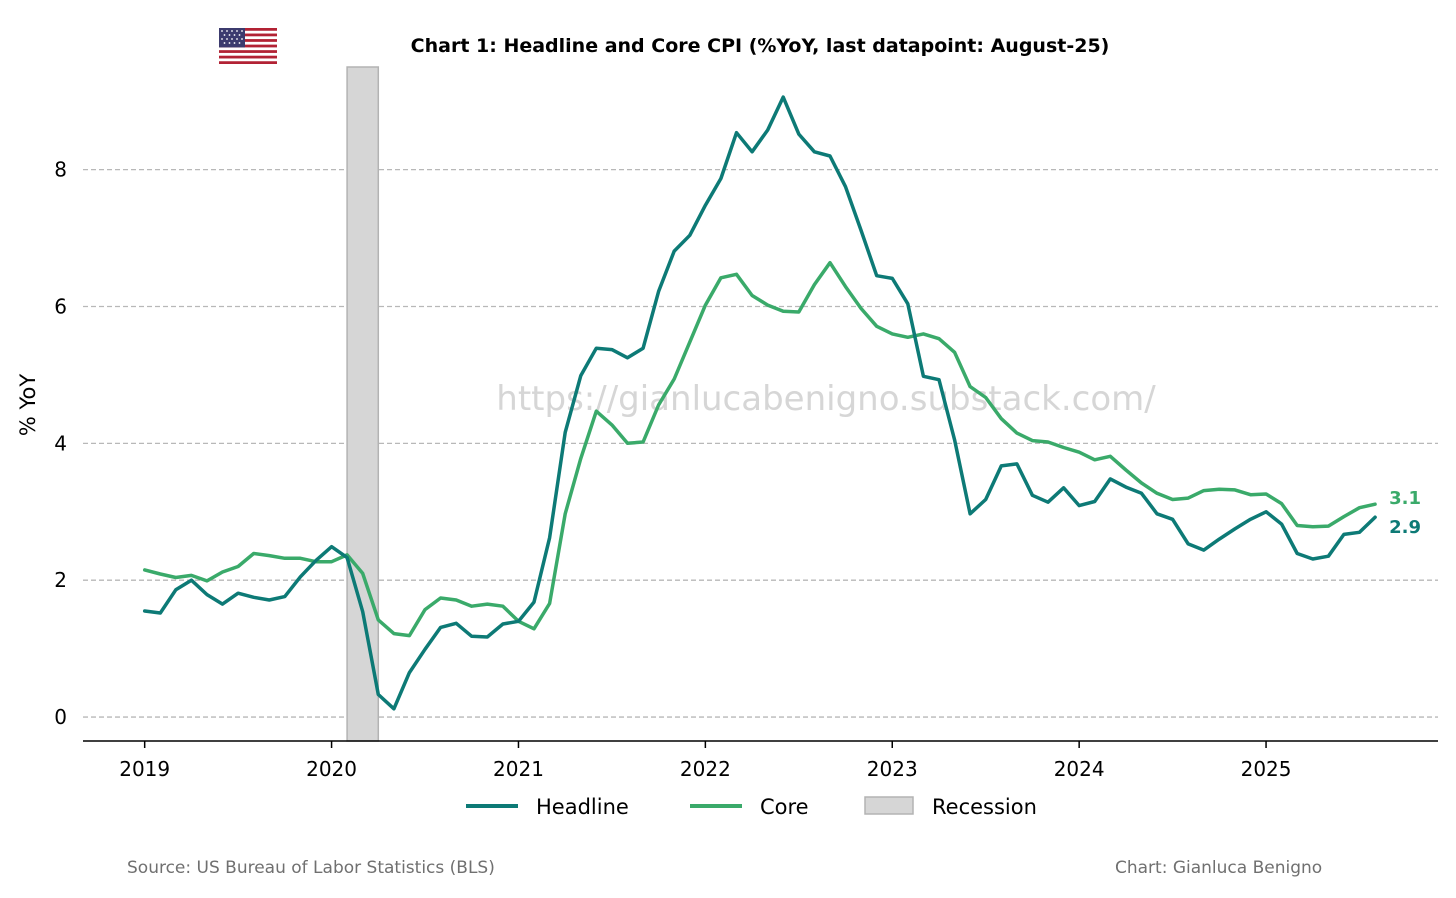  I want to click on recession-band, so click(363, 404).